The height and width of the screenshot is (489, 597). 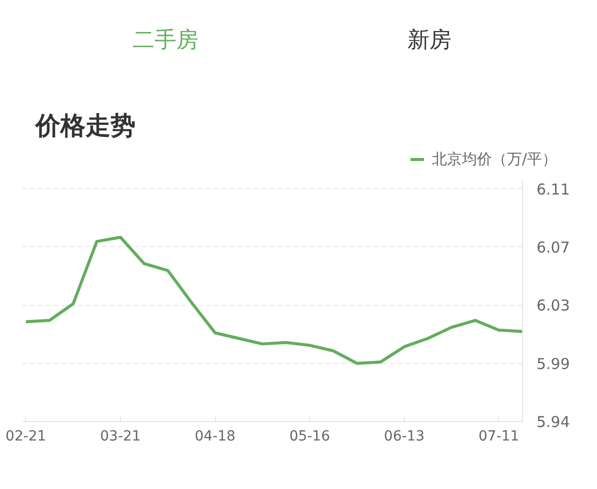 What do you see at coordinates (553, 189) in the screenshot?
I see `y-tick-label: 6.11` at bounding box center [553, 189].